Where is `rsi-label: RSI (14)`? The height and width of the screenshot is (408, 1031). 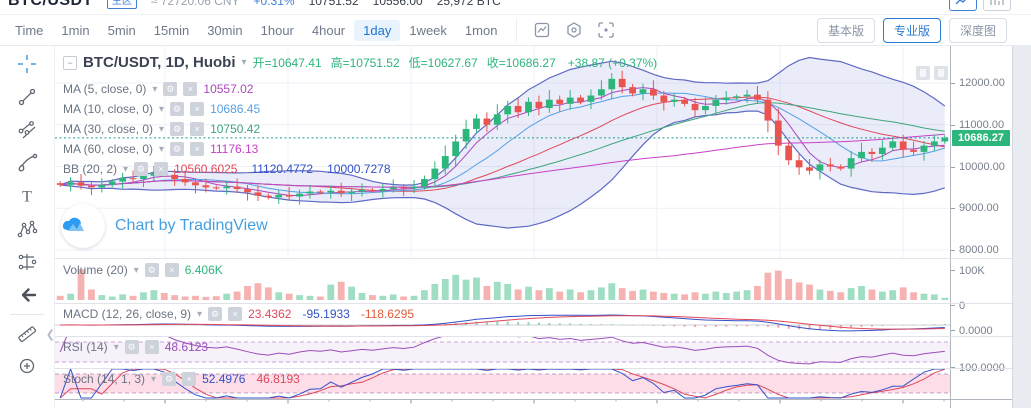
rsi-label: RSI (14) is located at coordinates (85, 347).